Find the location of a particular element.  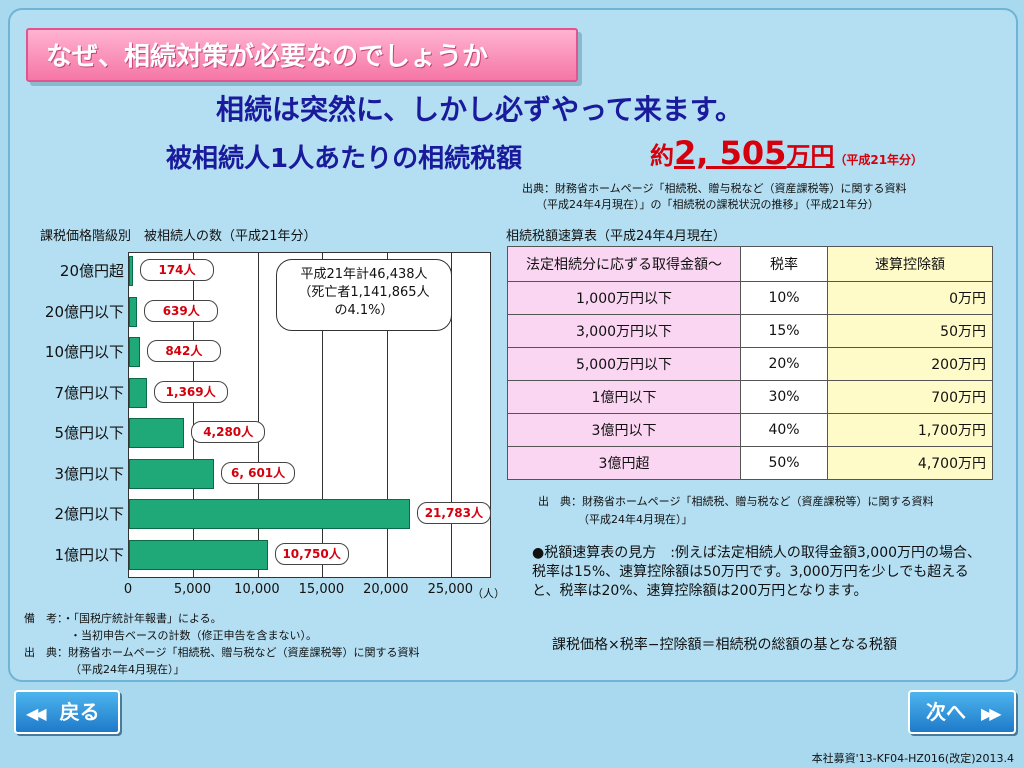

cell-deduction: 200万円 is located at coordinates (910, 364).